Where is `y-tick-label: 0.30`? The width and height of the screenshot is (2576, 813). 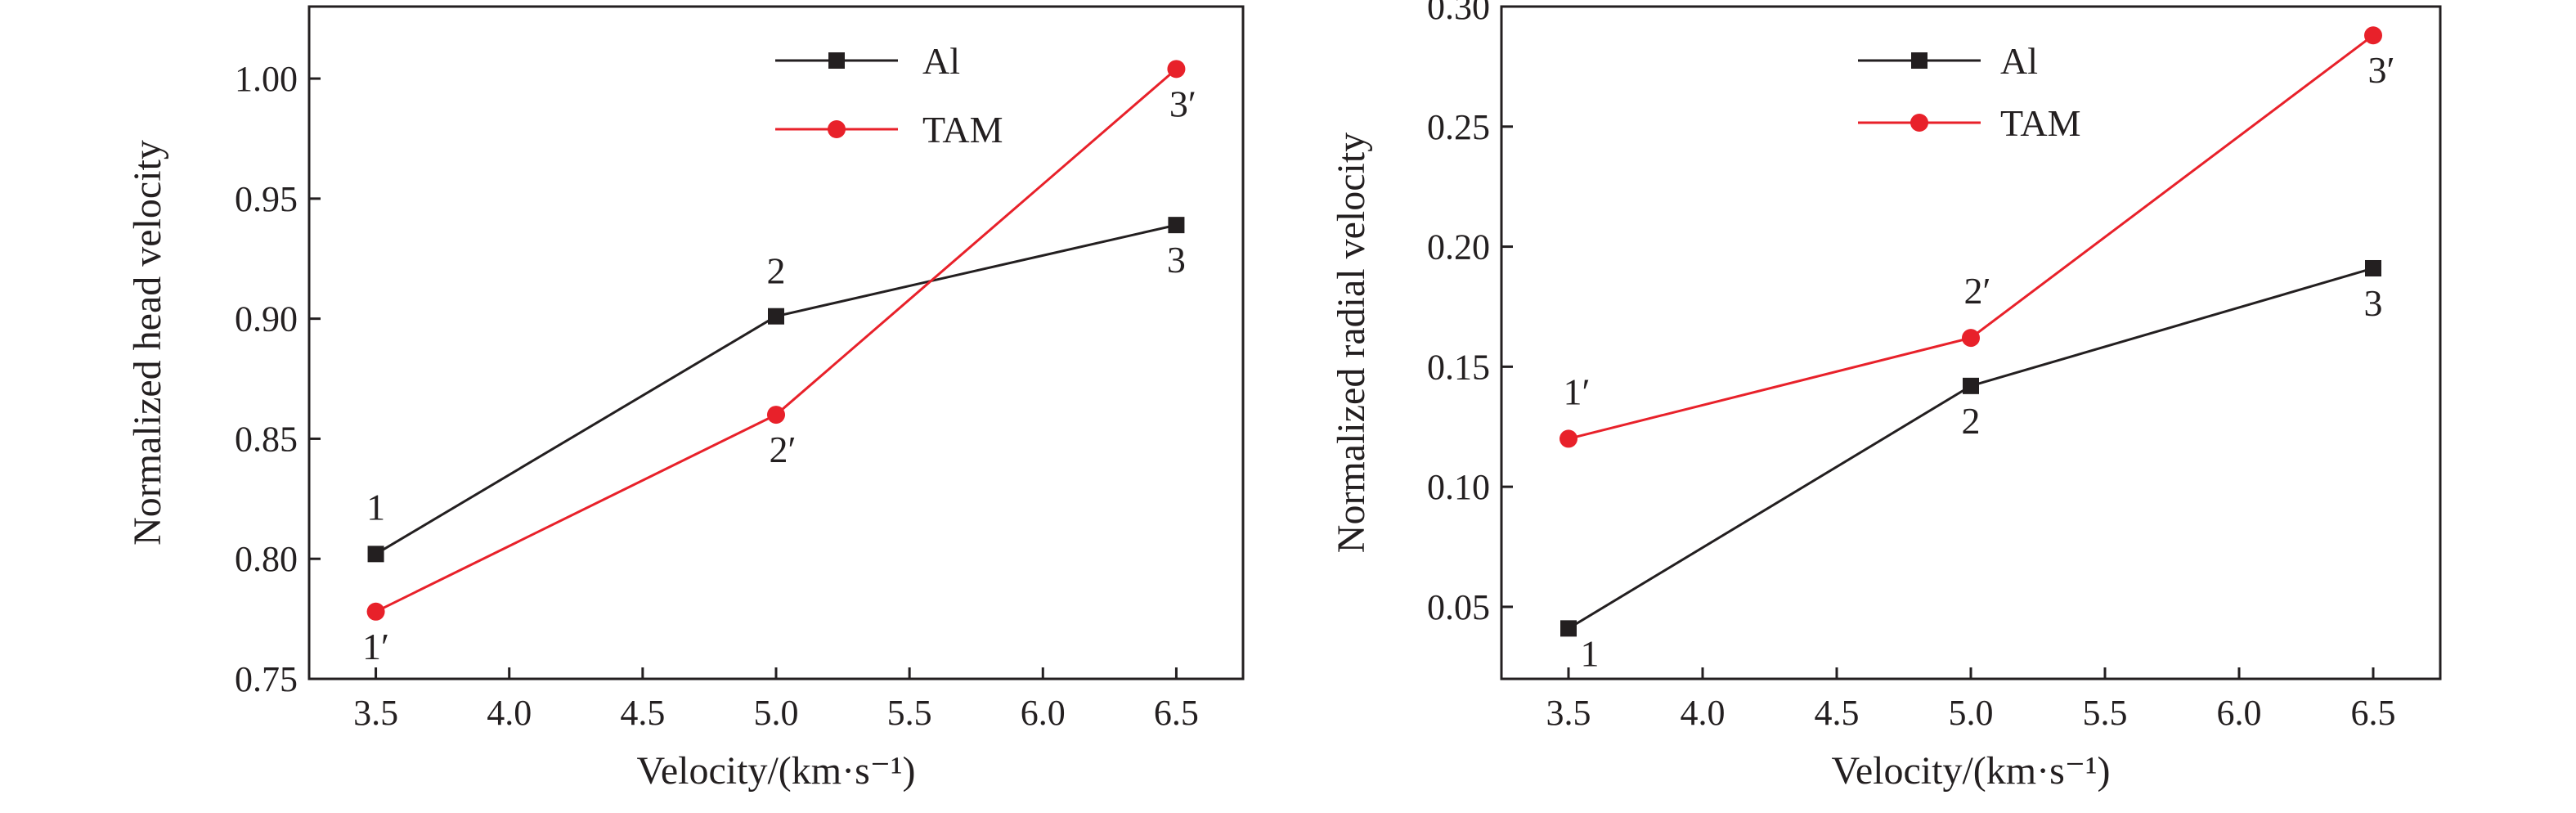 y-tick-label: 0.30 is located at coordinates (1459, 14).